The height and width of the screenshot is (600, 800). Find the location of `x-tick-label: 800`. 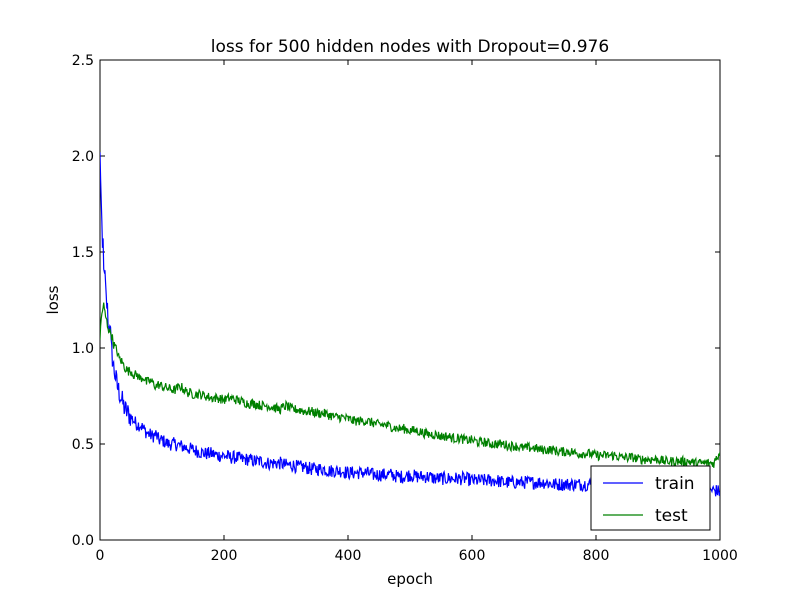

x-tick-label: 800 is located at coordinates (596, 556).